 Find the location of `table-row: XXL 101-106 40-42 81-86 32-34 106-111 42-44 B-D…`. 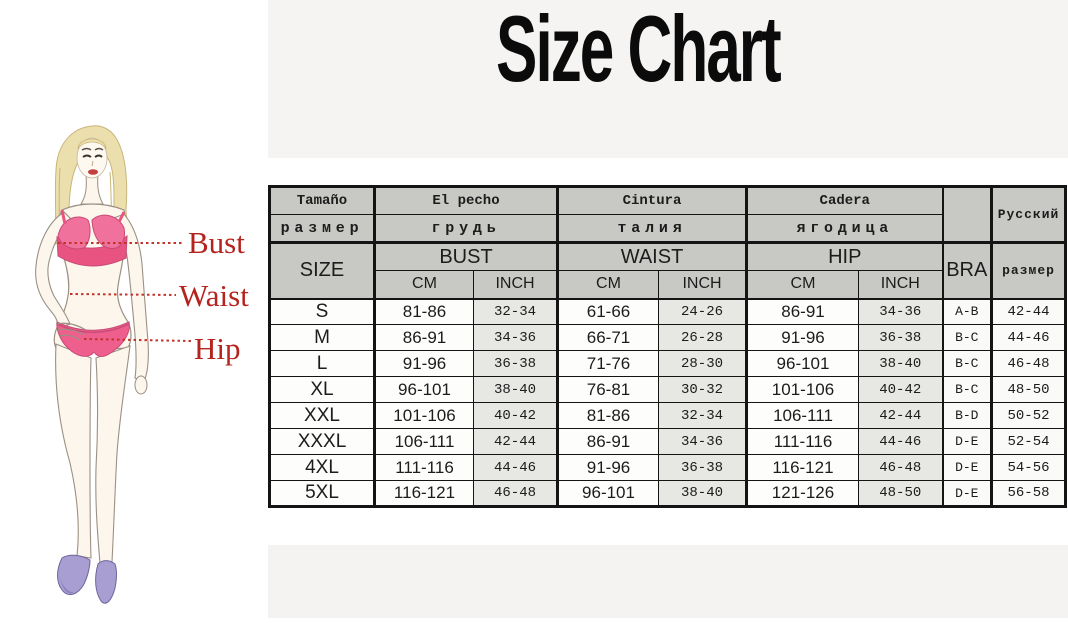

table-row: XXL 101-106 40-42 81-86 32-34 106-111 42-44 B-D… is located at coordinates (668, 415).